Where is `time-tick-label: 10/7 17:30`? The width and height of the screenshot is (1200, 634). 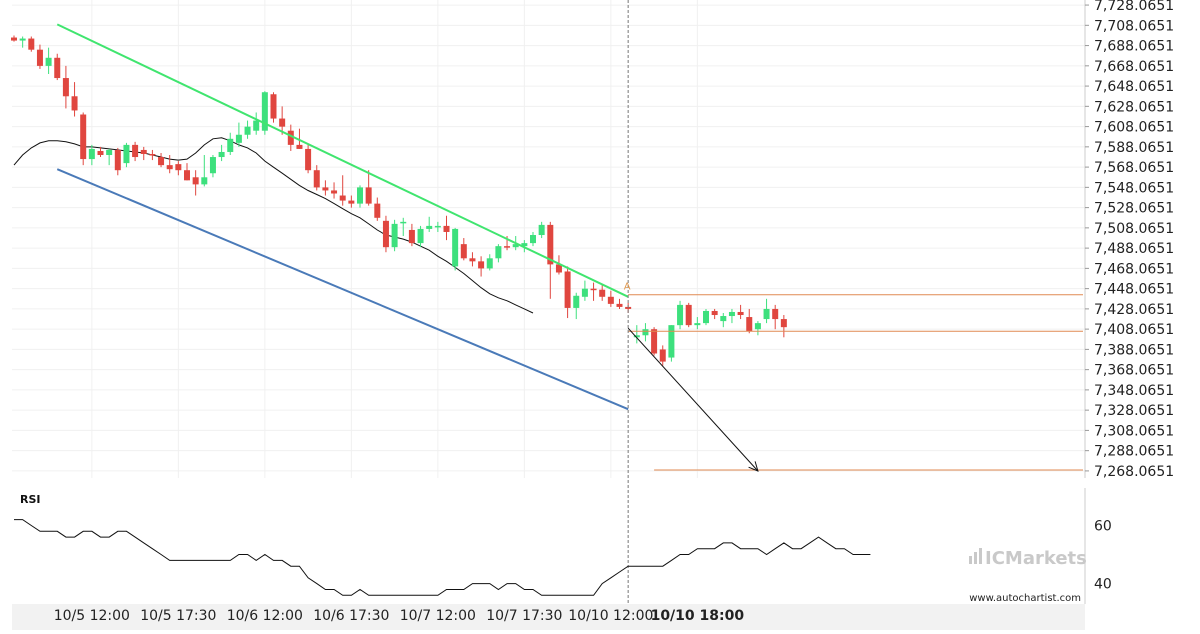
time-tick-label: 10/7 17:30 is located at coordinates (524, 616).